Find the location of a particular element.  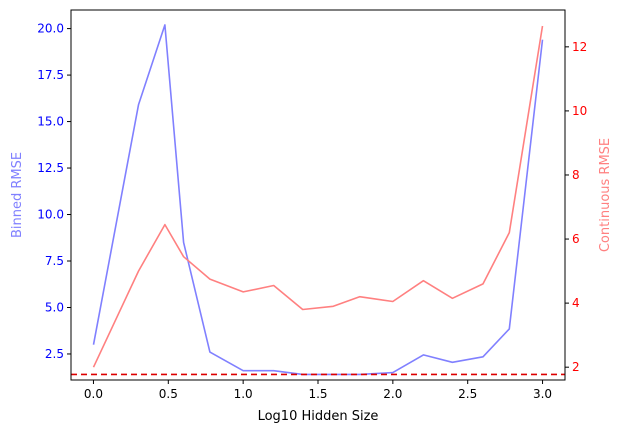

x-axis-ticks: 0.0 0.5 1.0 1.5 2.0 2.5 3.0 is located at coordinates (318, 390).